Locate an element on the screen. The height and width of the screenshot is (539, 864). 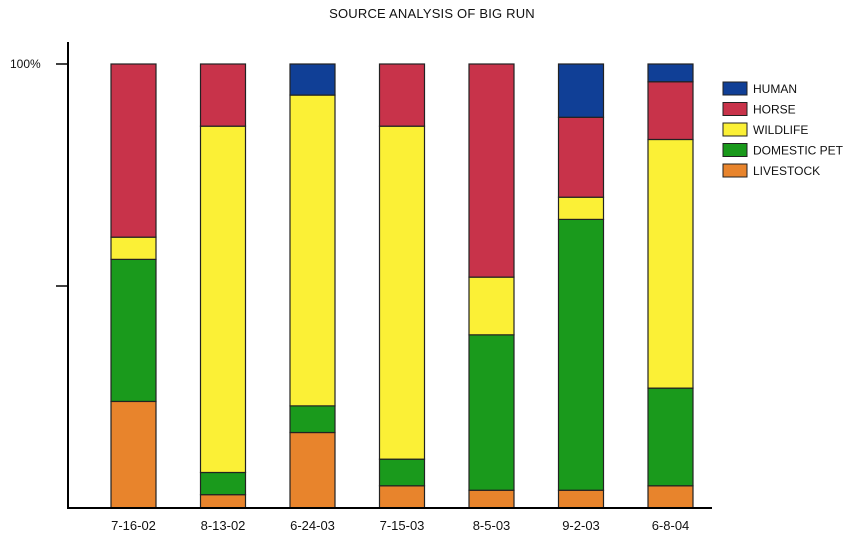
bar-6-24-03-wildlife is located at coordinates (312, 250).